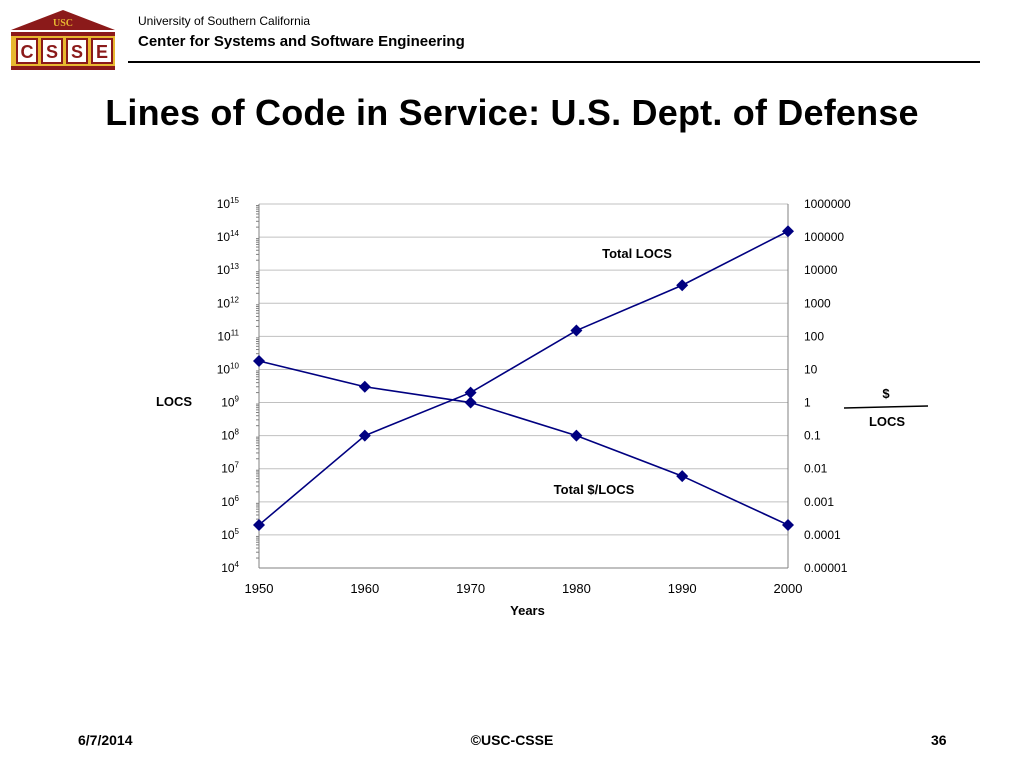 The image size is (1024, 768). Describe the element at coordinates (224, 21) in the screenshot. I see `university-name: University of Southern California` at that location.